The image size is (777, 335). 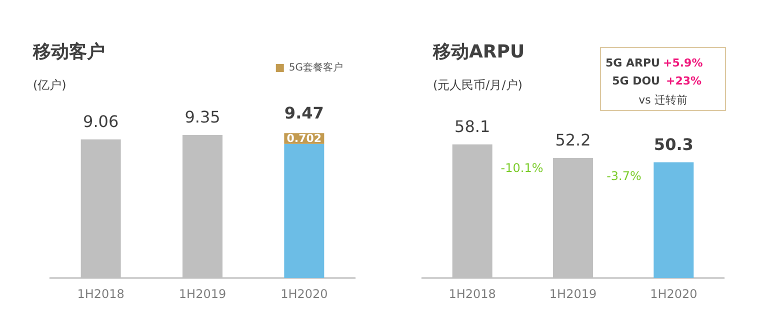 What do you see at coordinates (477, 85) in the screenshot?
I see `chart-subtitle: (元人民币/月/户)` at bounding box center [477, 85].